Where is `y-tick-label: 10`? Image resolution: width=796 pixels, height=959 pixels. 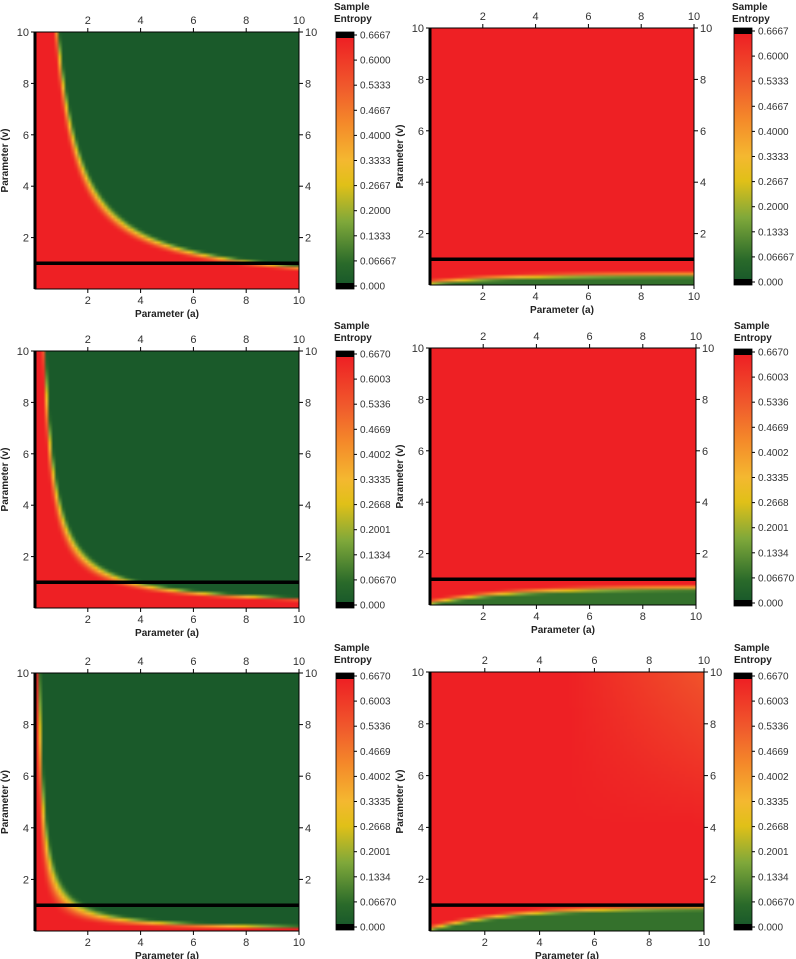 y-tick-label: 10 is located at coordinates (23, 352).